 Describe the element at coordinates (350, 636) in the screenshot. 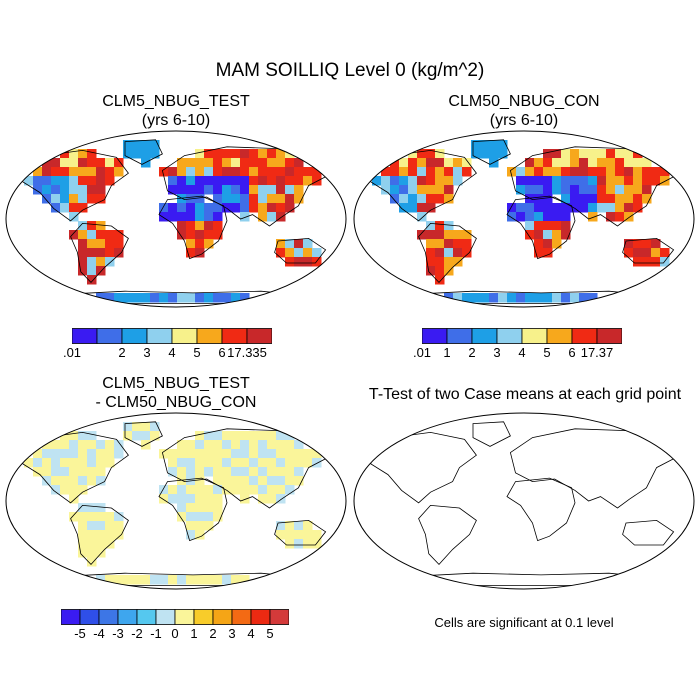

I see `colorbar-3-labels: -5 -4 -3 -2 -1 0 1 2 3 4 5` at that location.